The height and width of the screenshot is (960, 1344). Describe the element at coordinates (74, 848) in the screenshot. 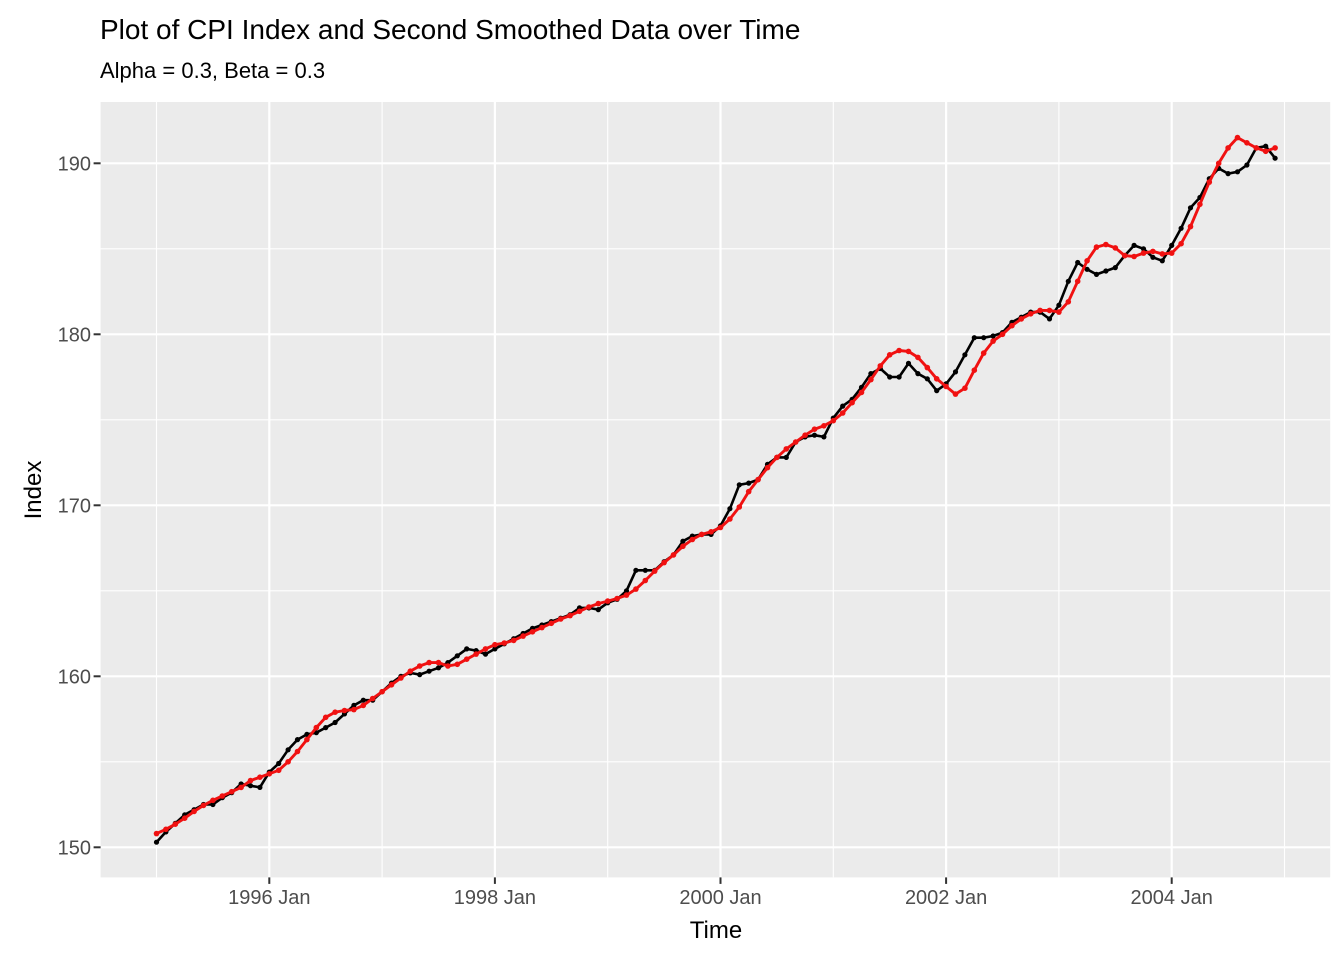

I see `y-tick-label: 150` at that location.